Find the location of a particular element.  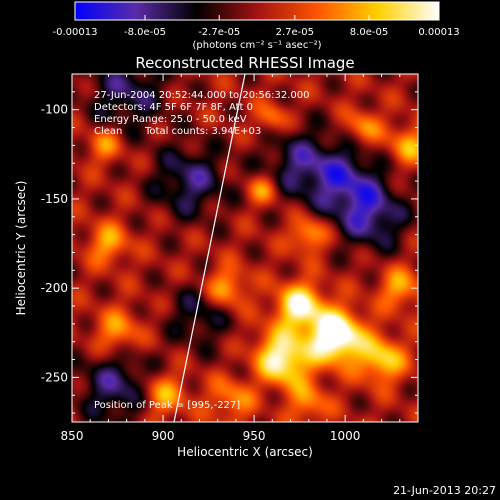

y-tick-label: -250 is located at coordinates (54, 377).